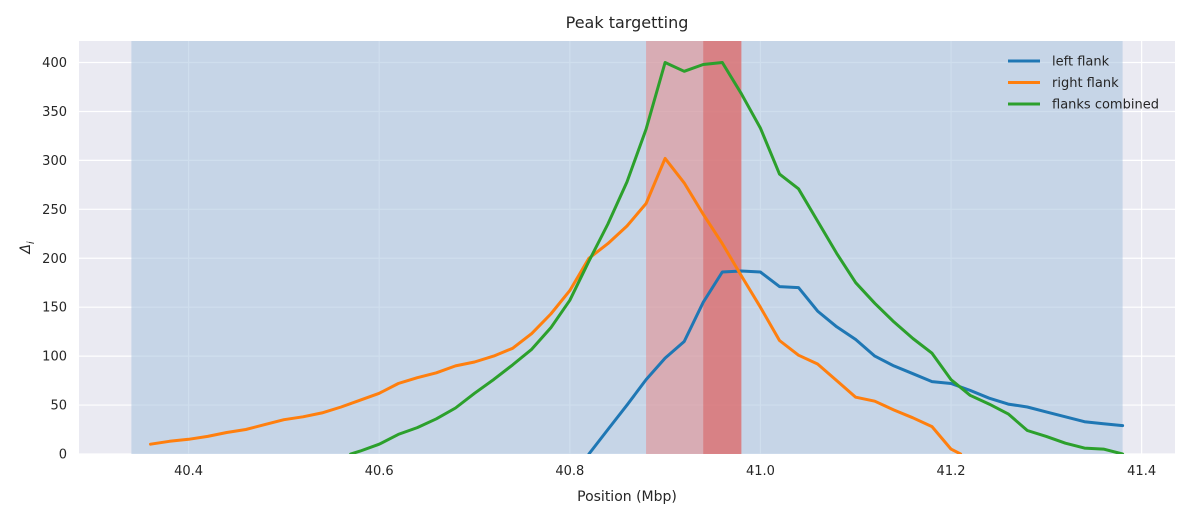  I want to click on legend: left flank right flank flanks combined, so click(1083, 84).